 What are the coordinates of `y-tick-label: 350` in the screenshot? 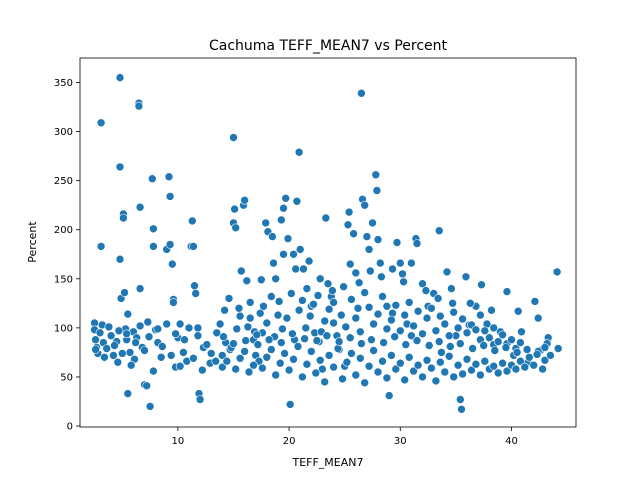 It's located at (63, 83).